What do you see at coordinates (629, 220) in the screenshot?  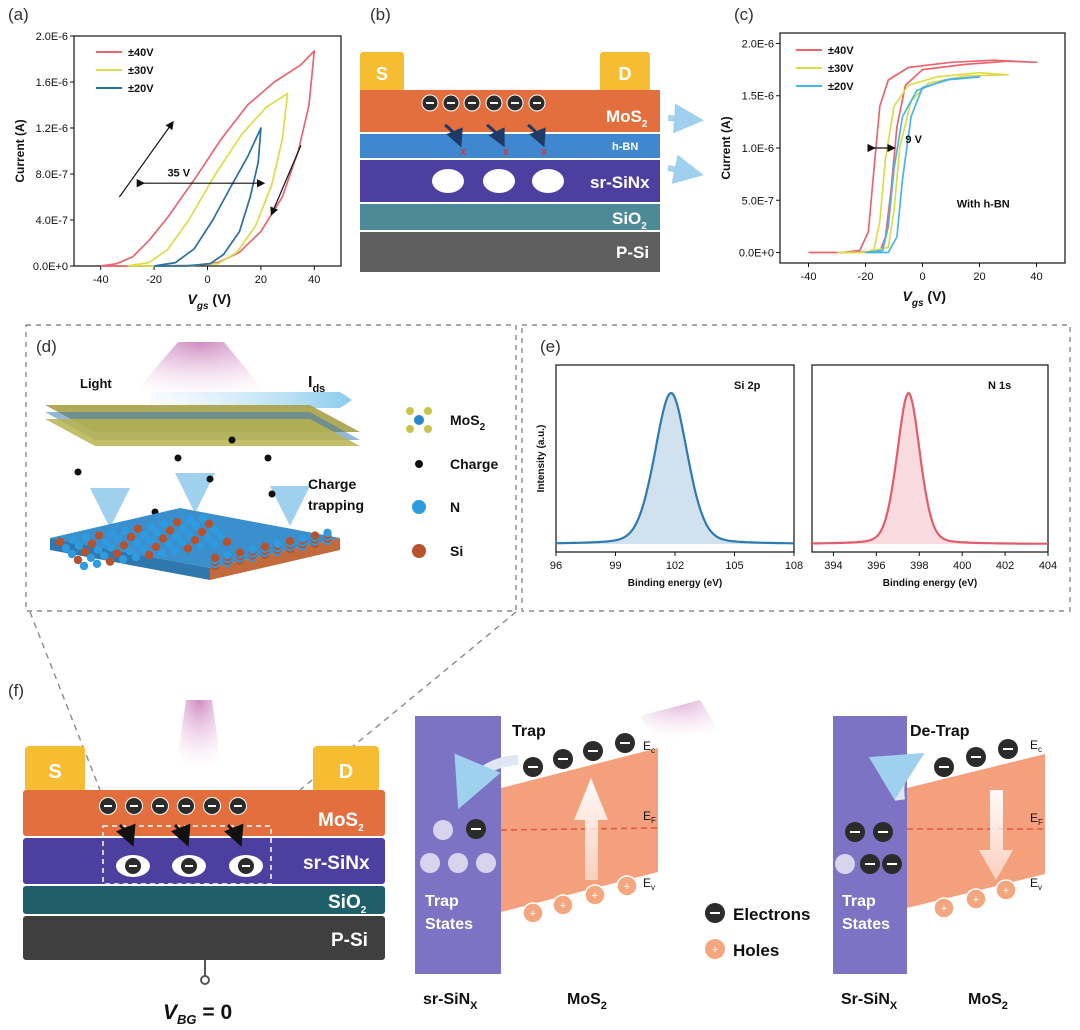 I see `sio2-label-b: SiO2` at bounding box center [629, 220].